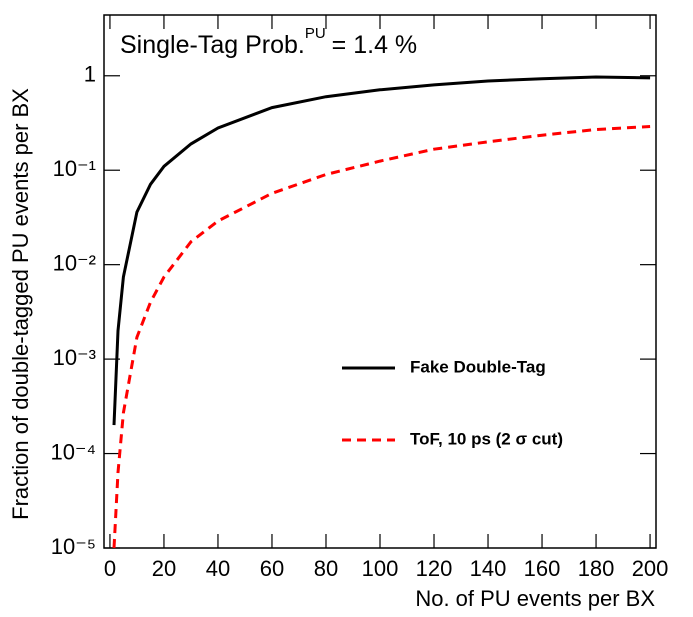 The image size is (693, 617). I want to click on chart-title: Single-Tag Prob.PU = 1.4 %, so click(268, 42).